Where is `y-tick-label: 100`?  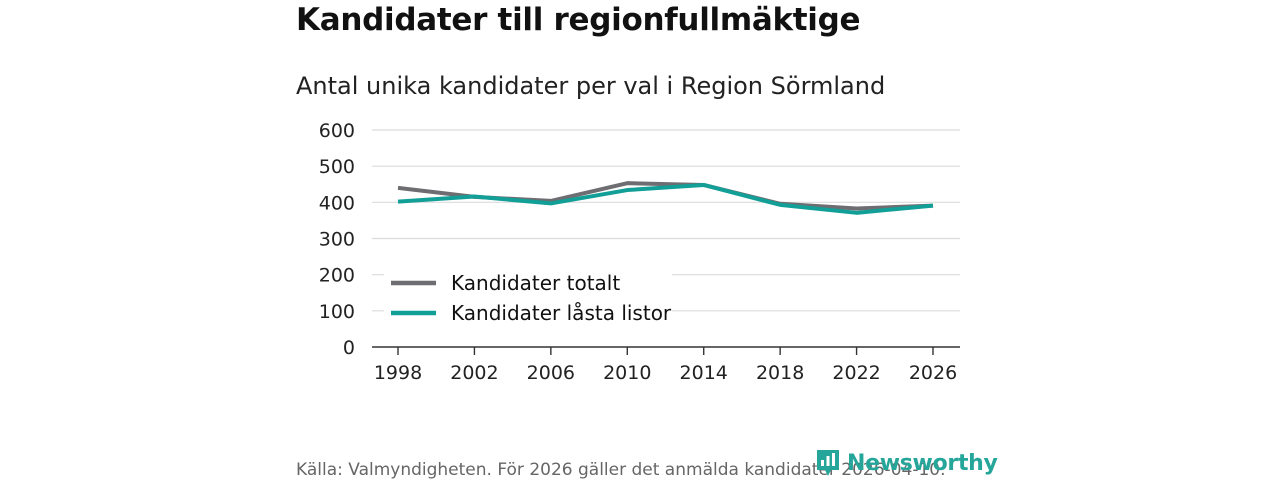 y-tick-label: 100 is located at coordinates (337, 312).